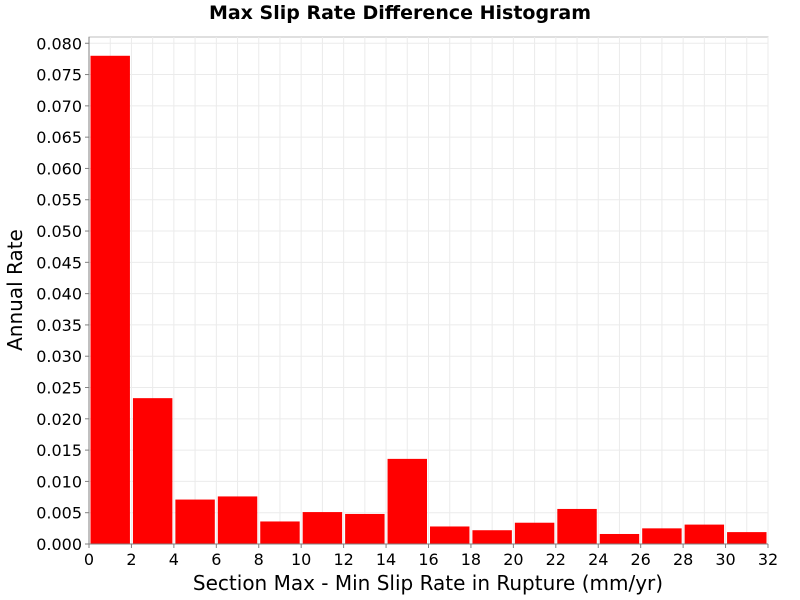 The height and width of the screenshot is (600, 800). What do you see at coordinates (343, 559) in the screenshot?
I see `x-tick-label: 12` at bounding box center [343, 559].